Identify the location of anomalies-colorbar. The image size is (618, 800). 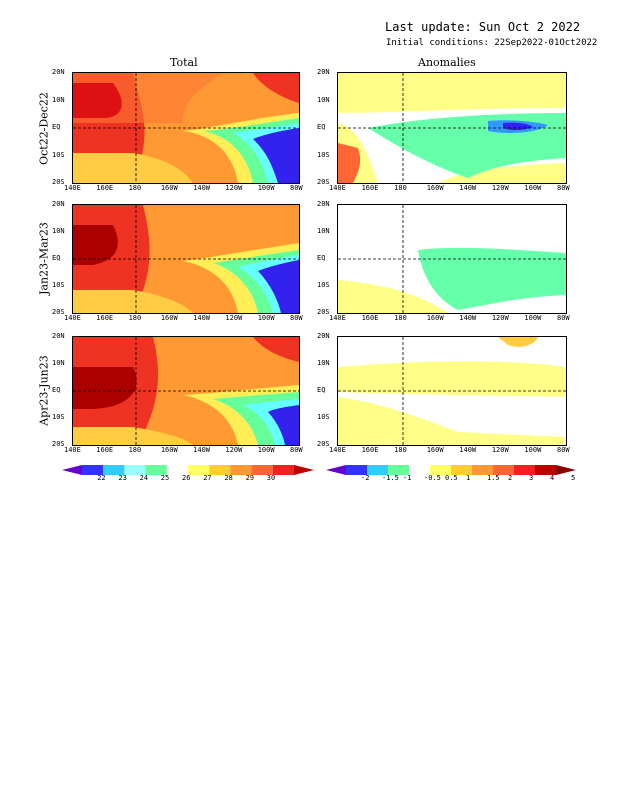
(451, 470).